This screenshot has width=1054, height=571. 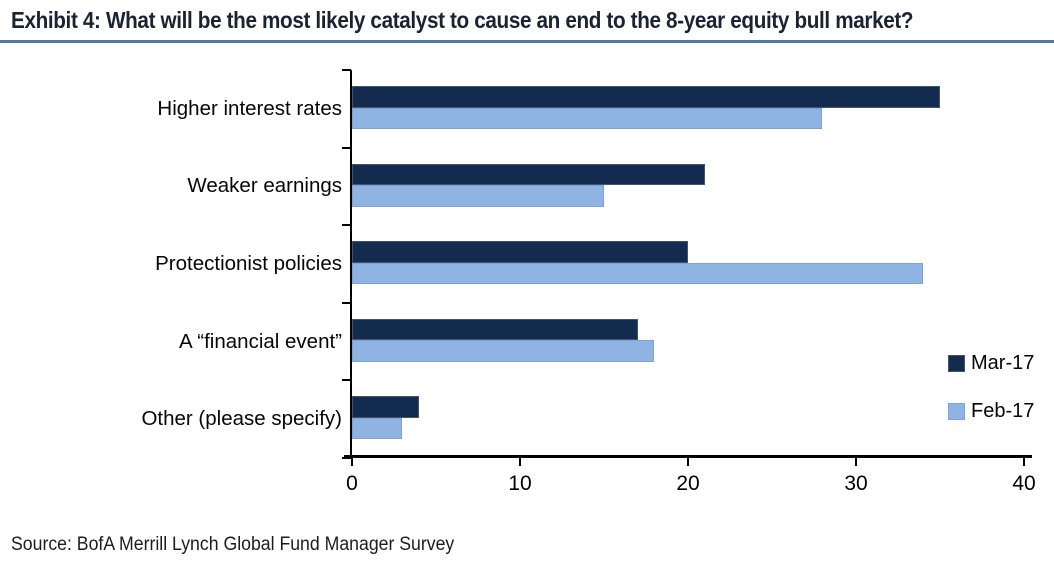 I want to click on legend-label: Mar-17, so click(x=1003, y=363).